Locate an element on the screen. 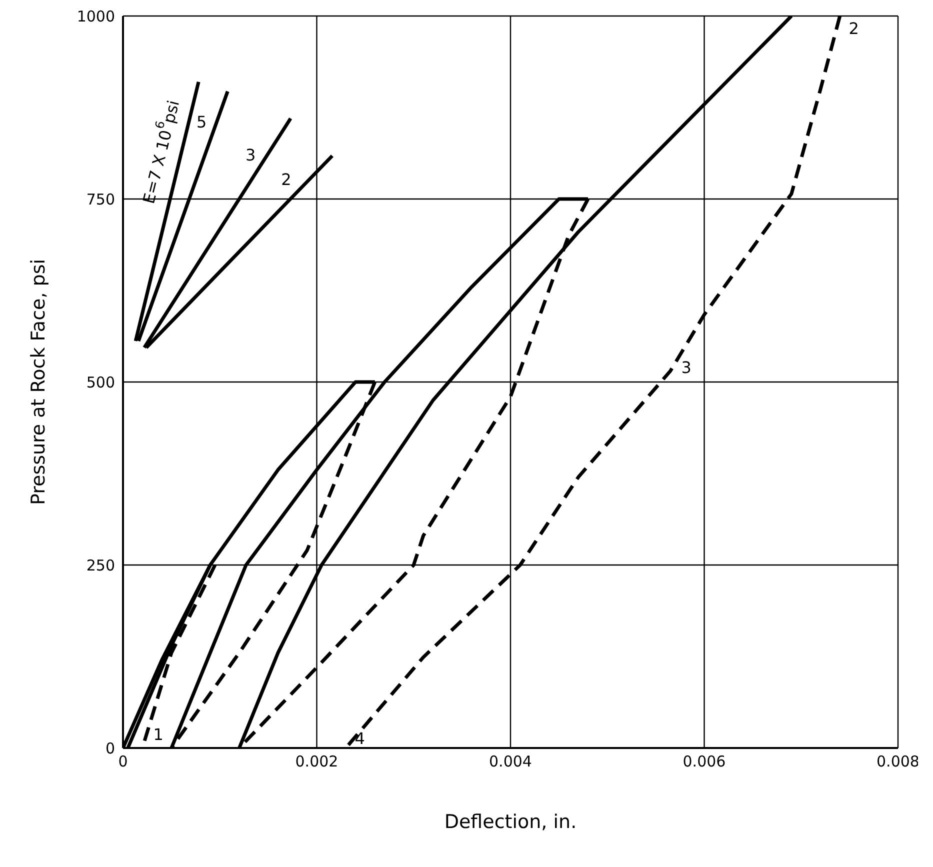  x-tick-label: 0.006 is located at coordinates (704, 761).